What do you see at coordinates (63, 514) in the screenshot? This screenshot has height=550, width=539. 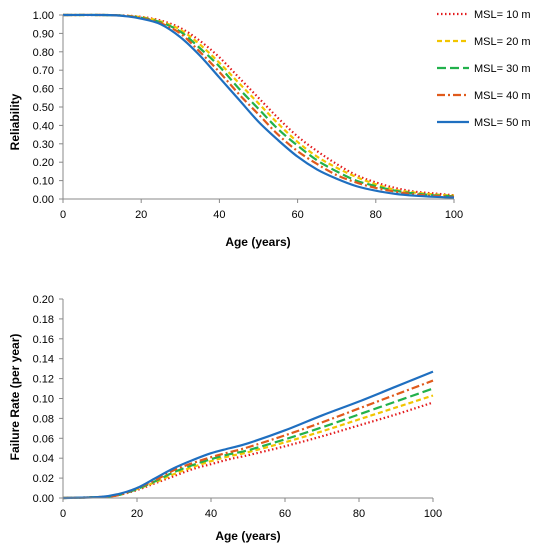 I see `failure-rate-x-tick-label: 0` at bounding box center [63, 514].